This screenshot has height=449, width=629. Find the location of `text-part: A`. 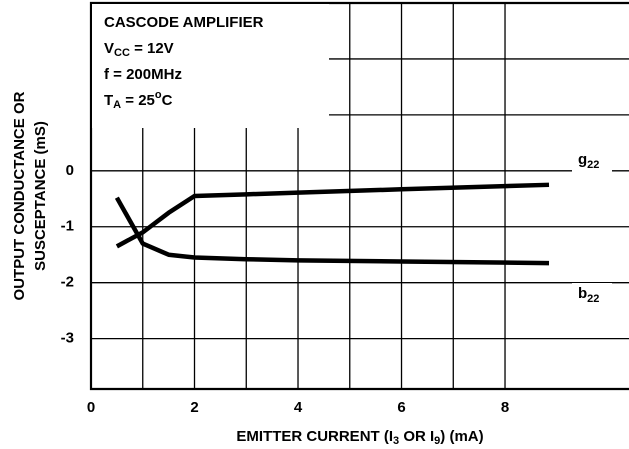

text-part: A is located at coordinates (117, 105).